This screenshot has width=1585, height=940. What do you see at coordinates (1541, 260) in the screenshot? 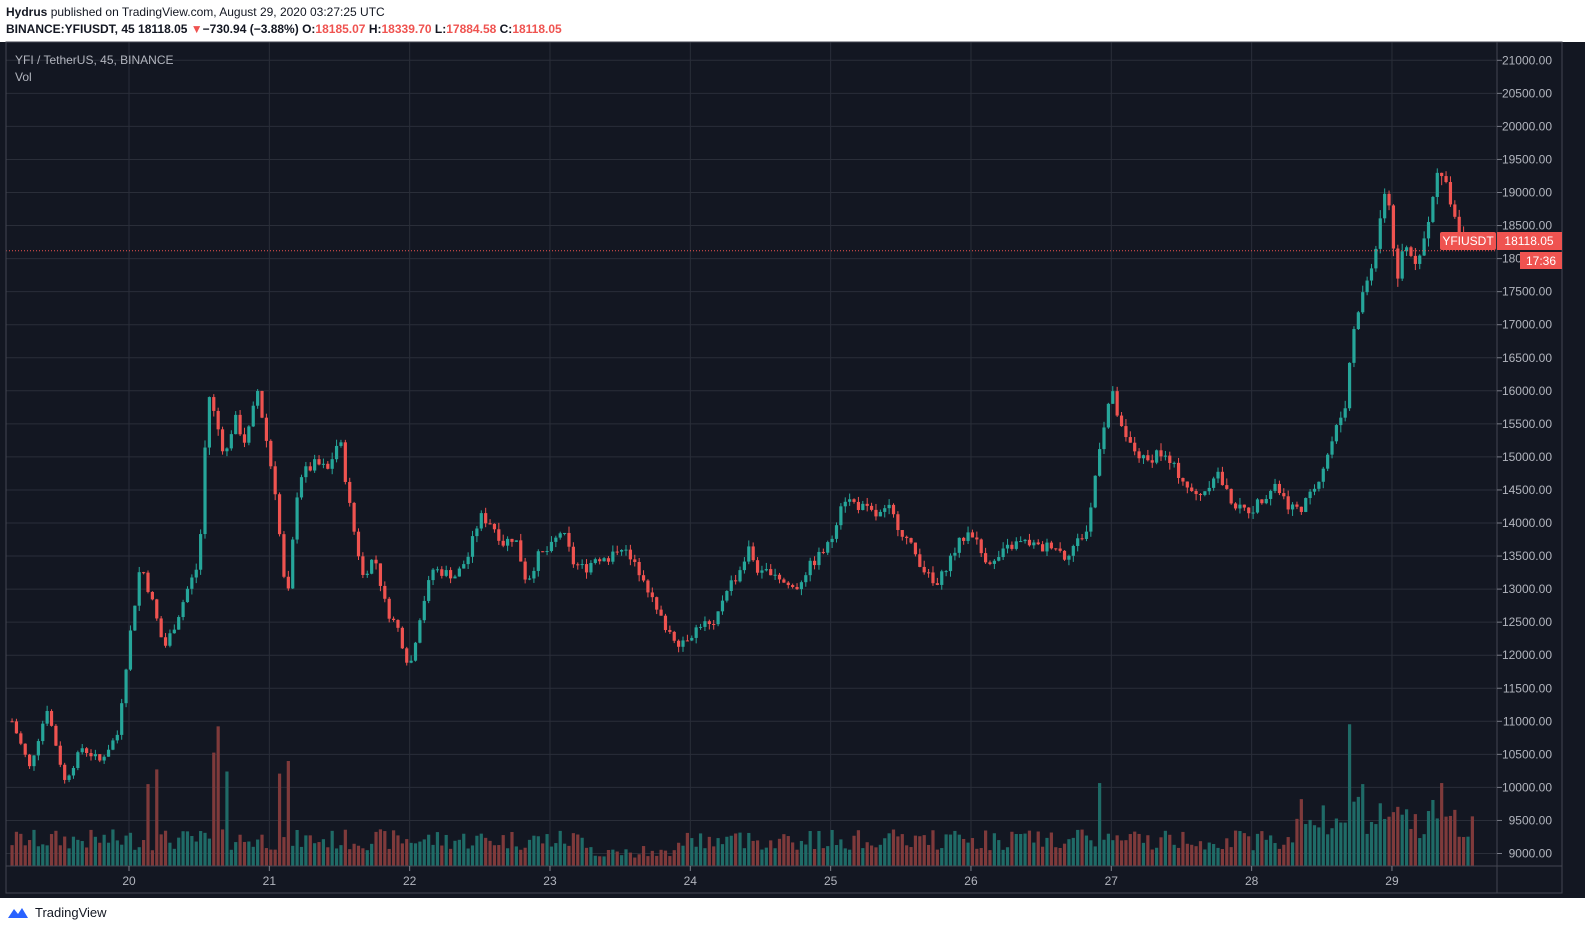
I see `countdown-tag-background` at bounding box center [1541, 260].